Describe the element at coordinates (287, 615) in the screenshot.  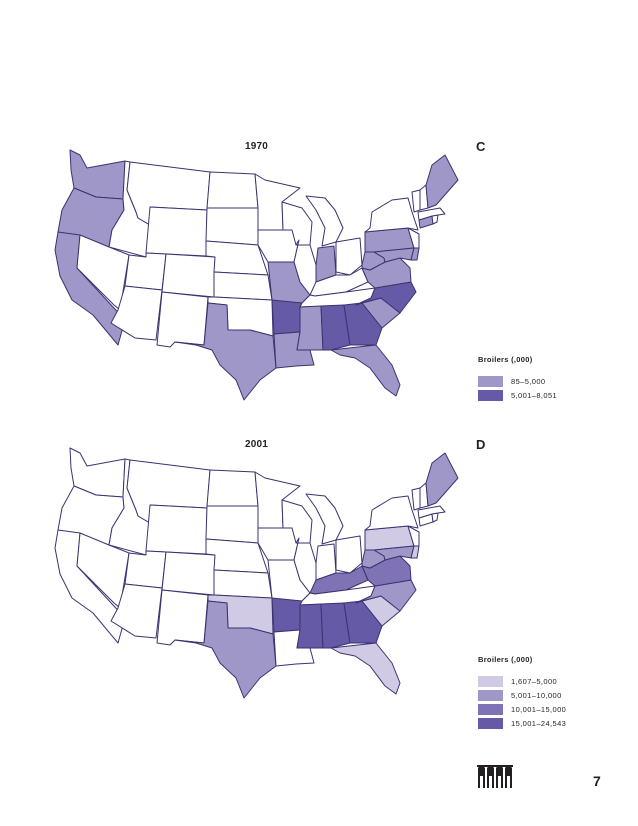
I see `state-ar` at that location.